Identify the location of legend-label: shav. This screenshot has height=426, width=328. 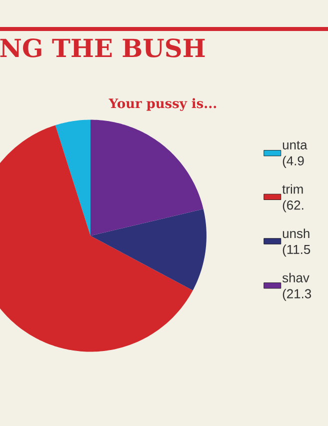
(296, 277).